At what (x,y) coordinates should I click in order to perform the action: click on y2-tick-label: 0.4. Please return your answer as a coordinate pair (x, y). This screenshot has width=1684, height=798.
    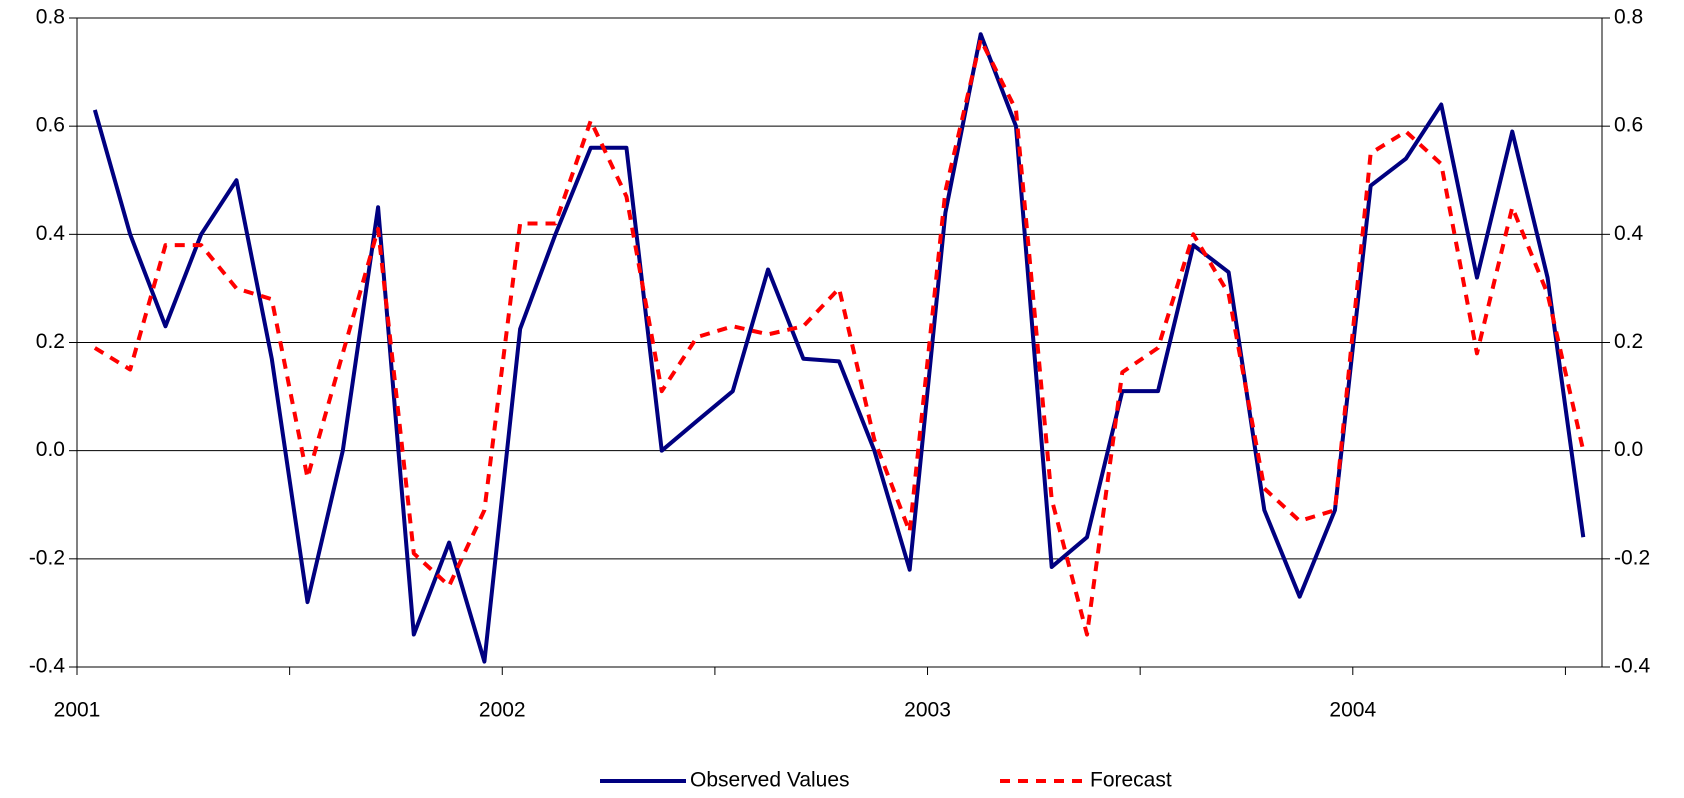
    Looking at the image, I should click on (1629, 233).